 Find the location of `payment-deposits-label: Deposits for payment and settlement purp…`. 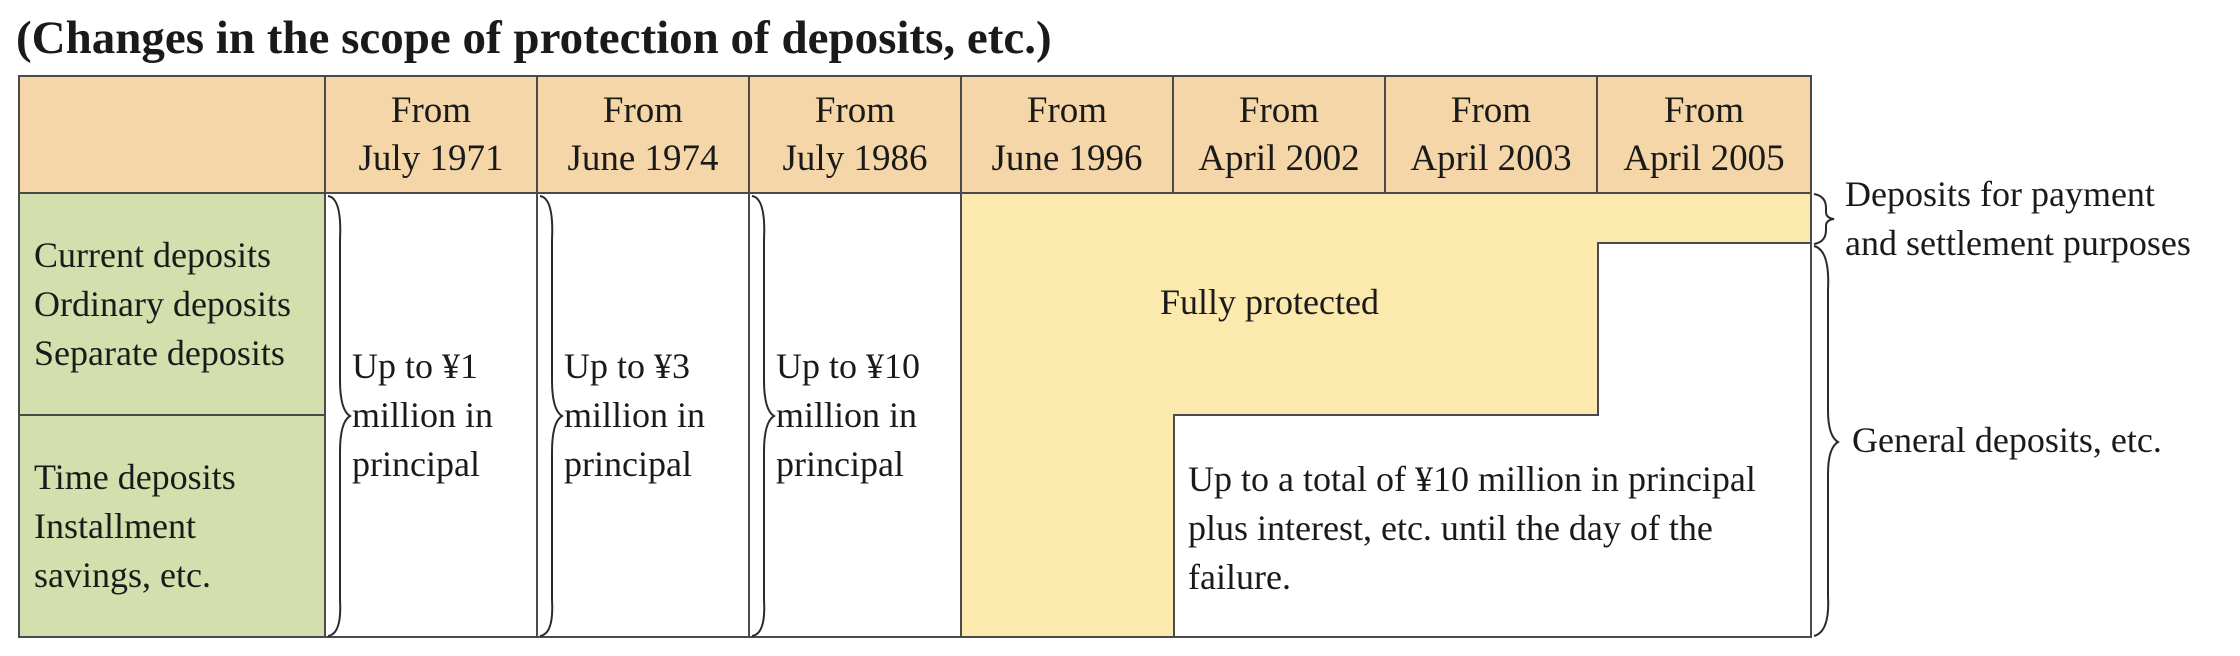

payment-deposits-label: Deposits for payment and settlement purp… is located at coordinates (2018, 218).